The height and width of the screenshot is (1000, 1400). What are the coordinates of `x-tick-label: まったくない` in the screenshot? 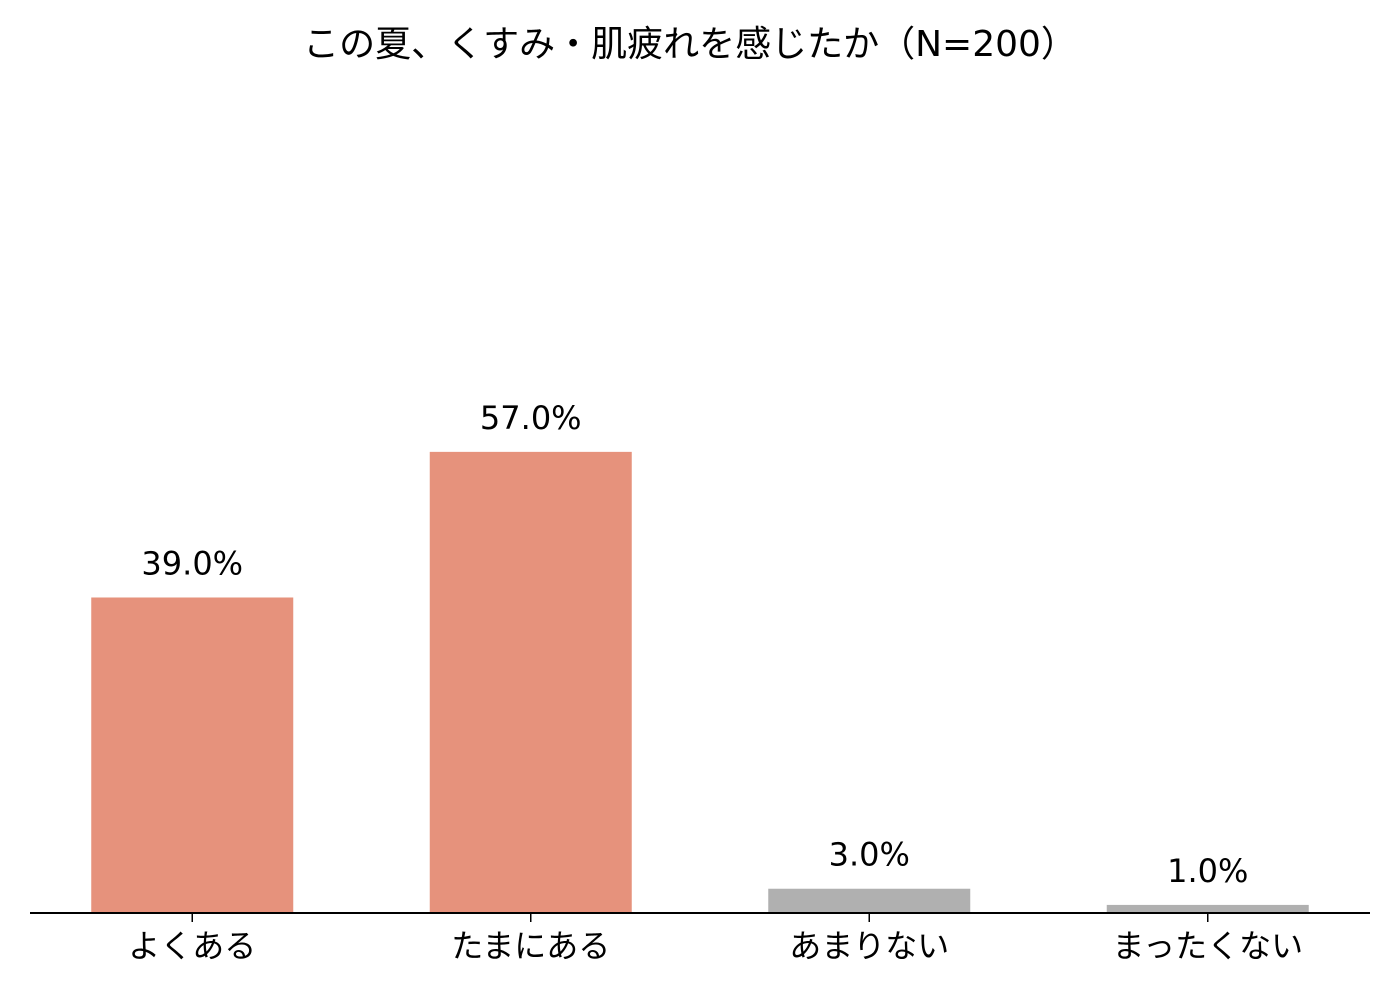 It's located at (1207, 946).